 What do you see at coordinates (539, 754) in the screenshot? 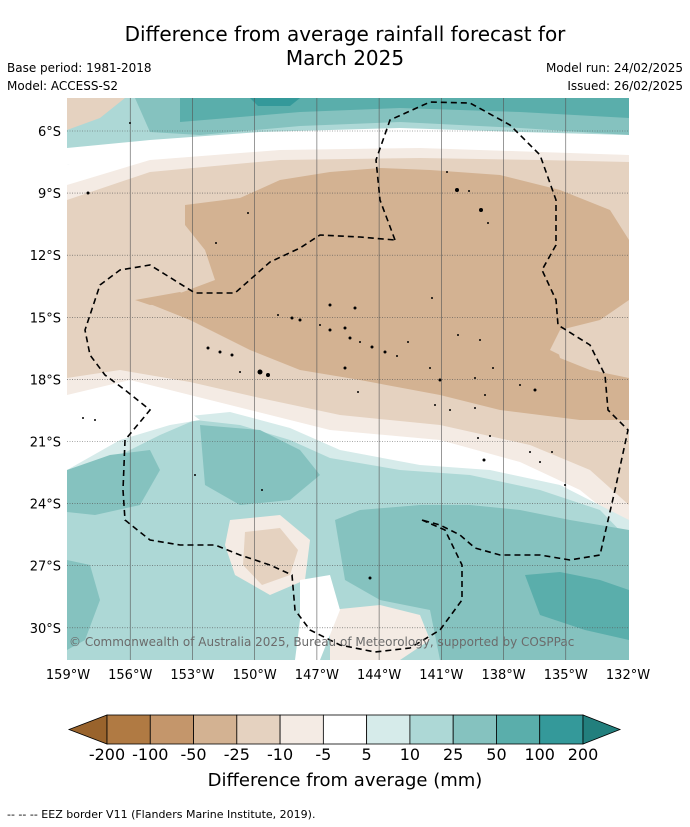
I see `colorbar-tick-label: 100` at bounding box center [539, 754].